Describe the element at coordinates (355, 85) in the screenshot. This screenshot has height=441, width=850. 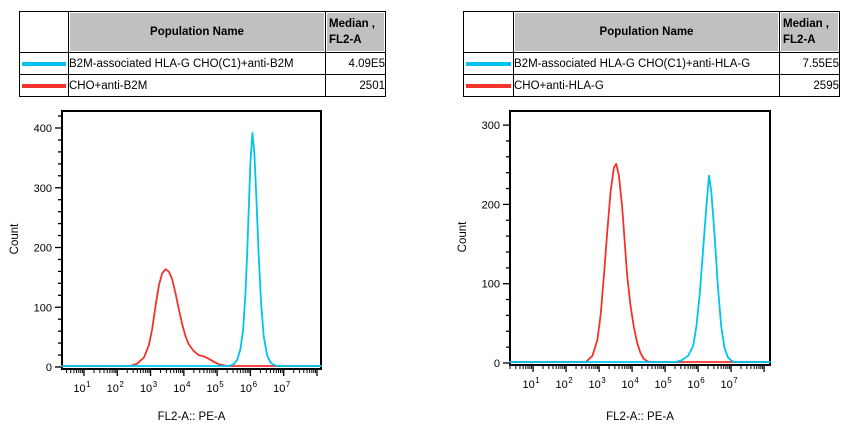
I see `median-value: 2501` at that location.